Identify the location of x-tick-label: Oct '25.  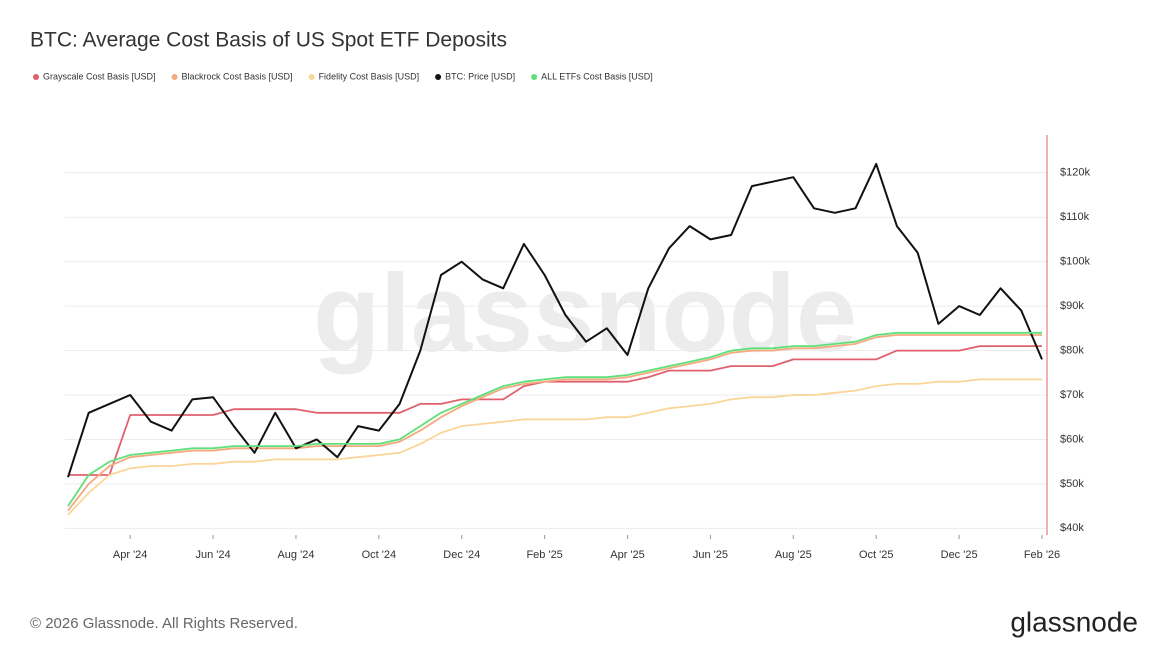
(876, 555).